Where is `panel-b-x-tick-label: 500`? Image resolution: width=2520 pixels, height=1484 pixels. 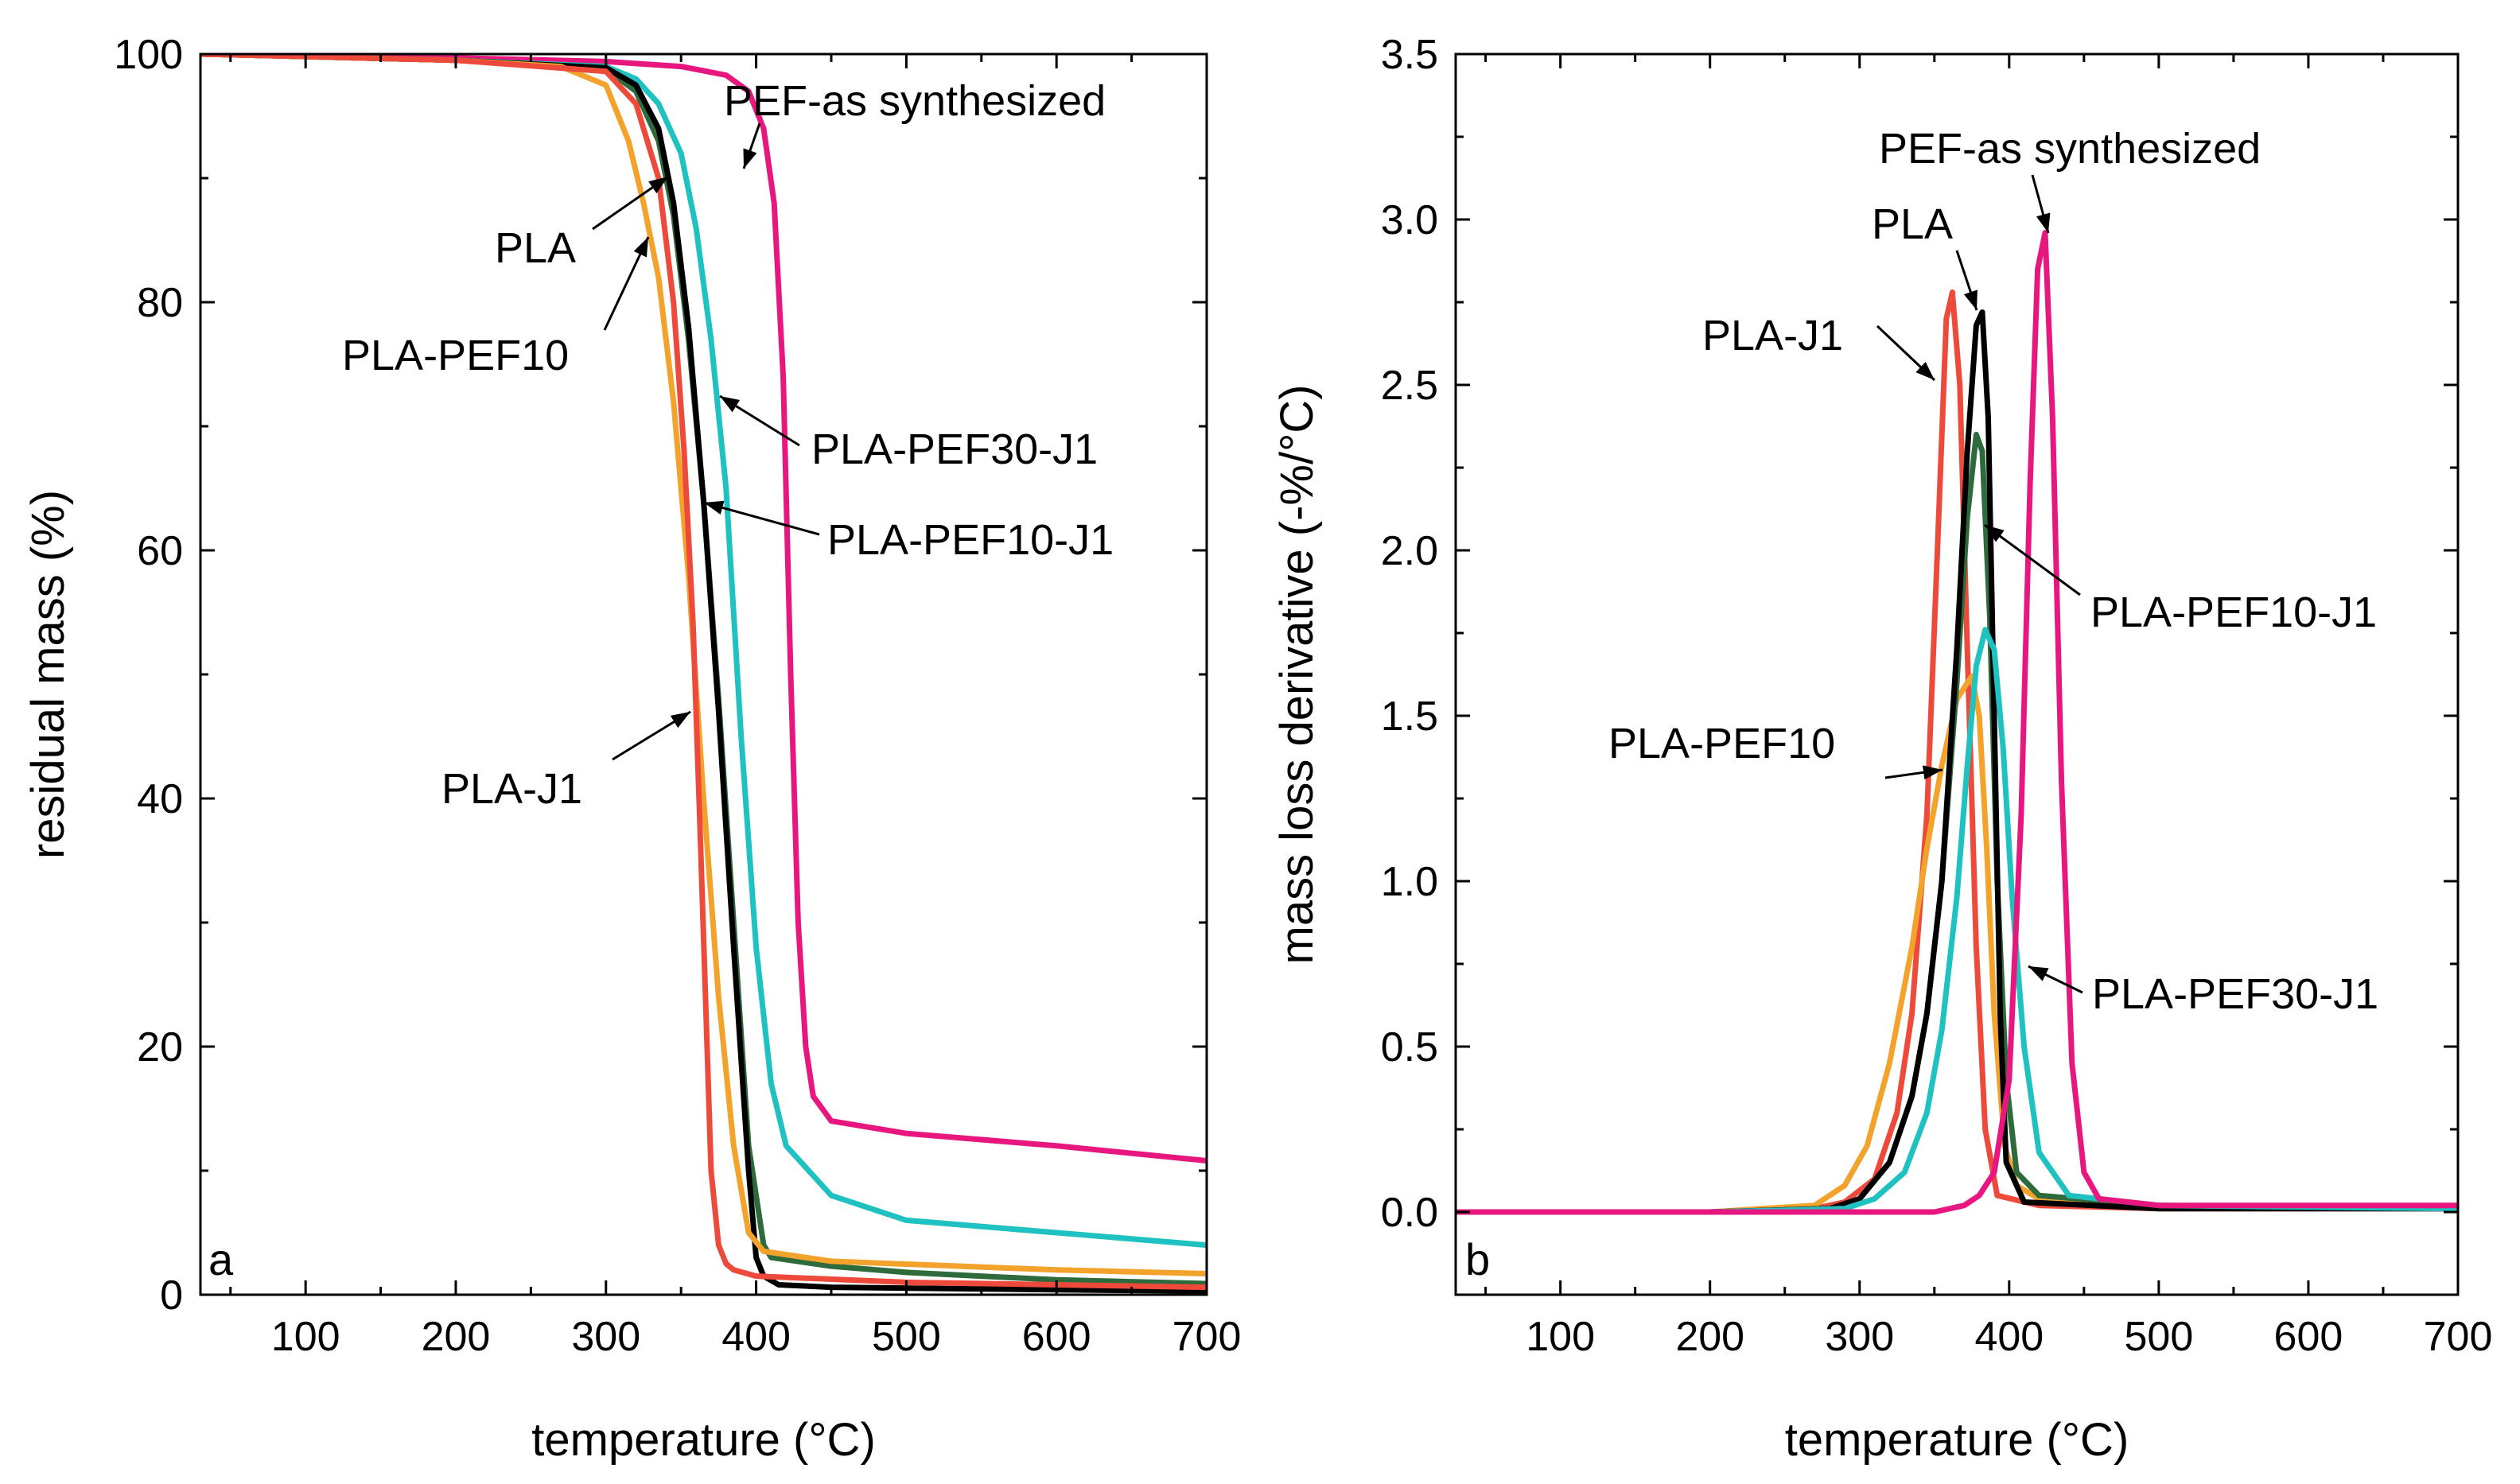 panel-b-x-tick-label: 500 is located at coordinates (2158, 1337).